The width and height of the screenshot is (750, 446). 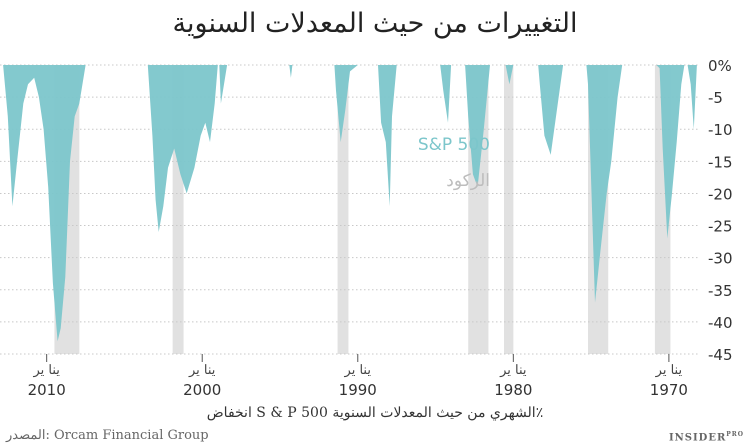 What do you see at coordinates (720, 323) in the screenshot?
I see `y-tick-label-8: -40` at bounding box center [720, 323].